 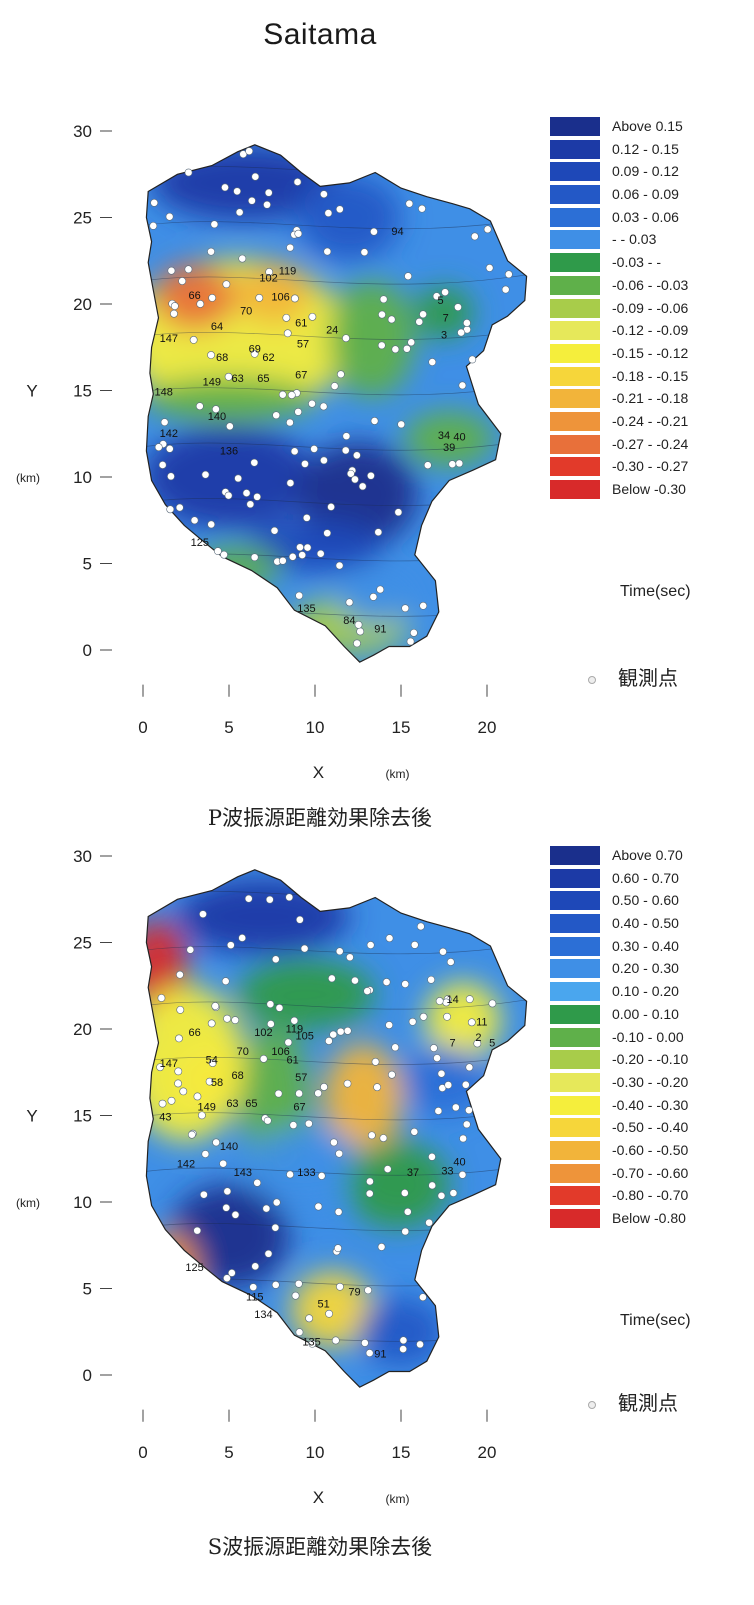 What do you see at coordinates (228, 727) in the screenshot?
I see `x-tick-label: 5` at bounding box center [228, 727].